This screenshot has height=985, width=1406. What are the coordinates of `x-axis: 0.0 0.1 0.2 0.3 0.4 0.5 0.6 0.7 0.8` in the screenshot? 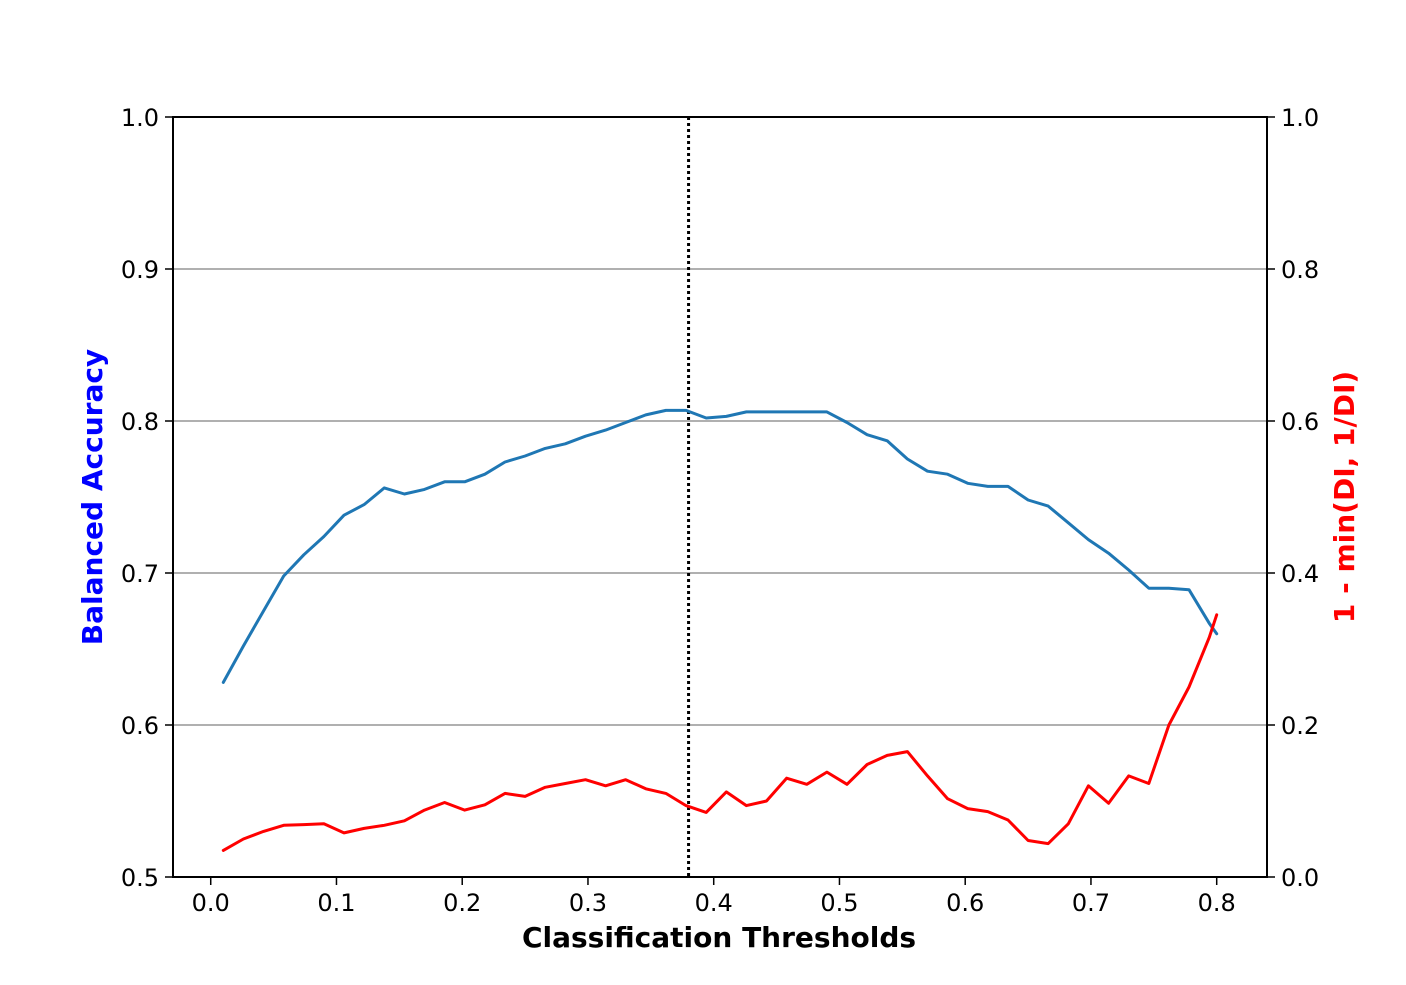 It's located at (714, 897).